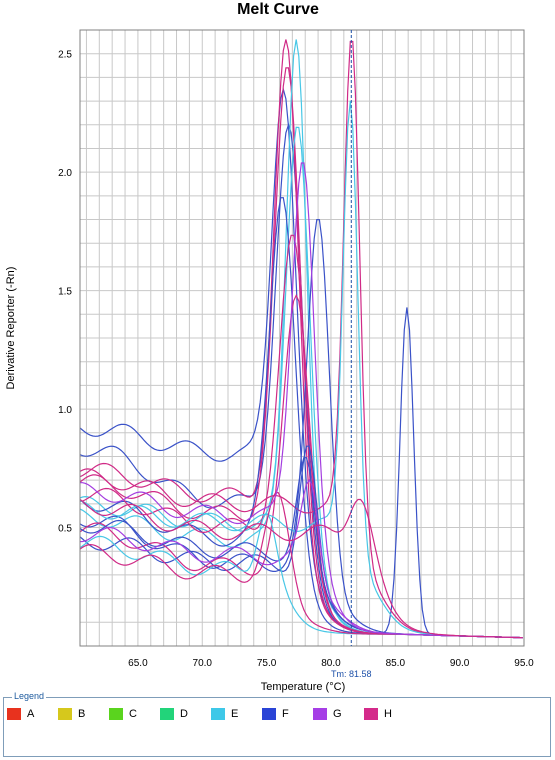  I want to click on legend-label: G, so click(337, 714).